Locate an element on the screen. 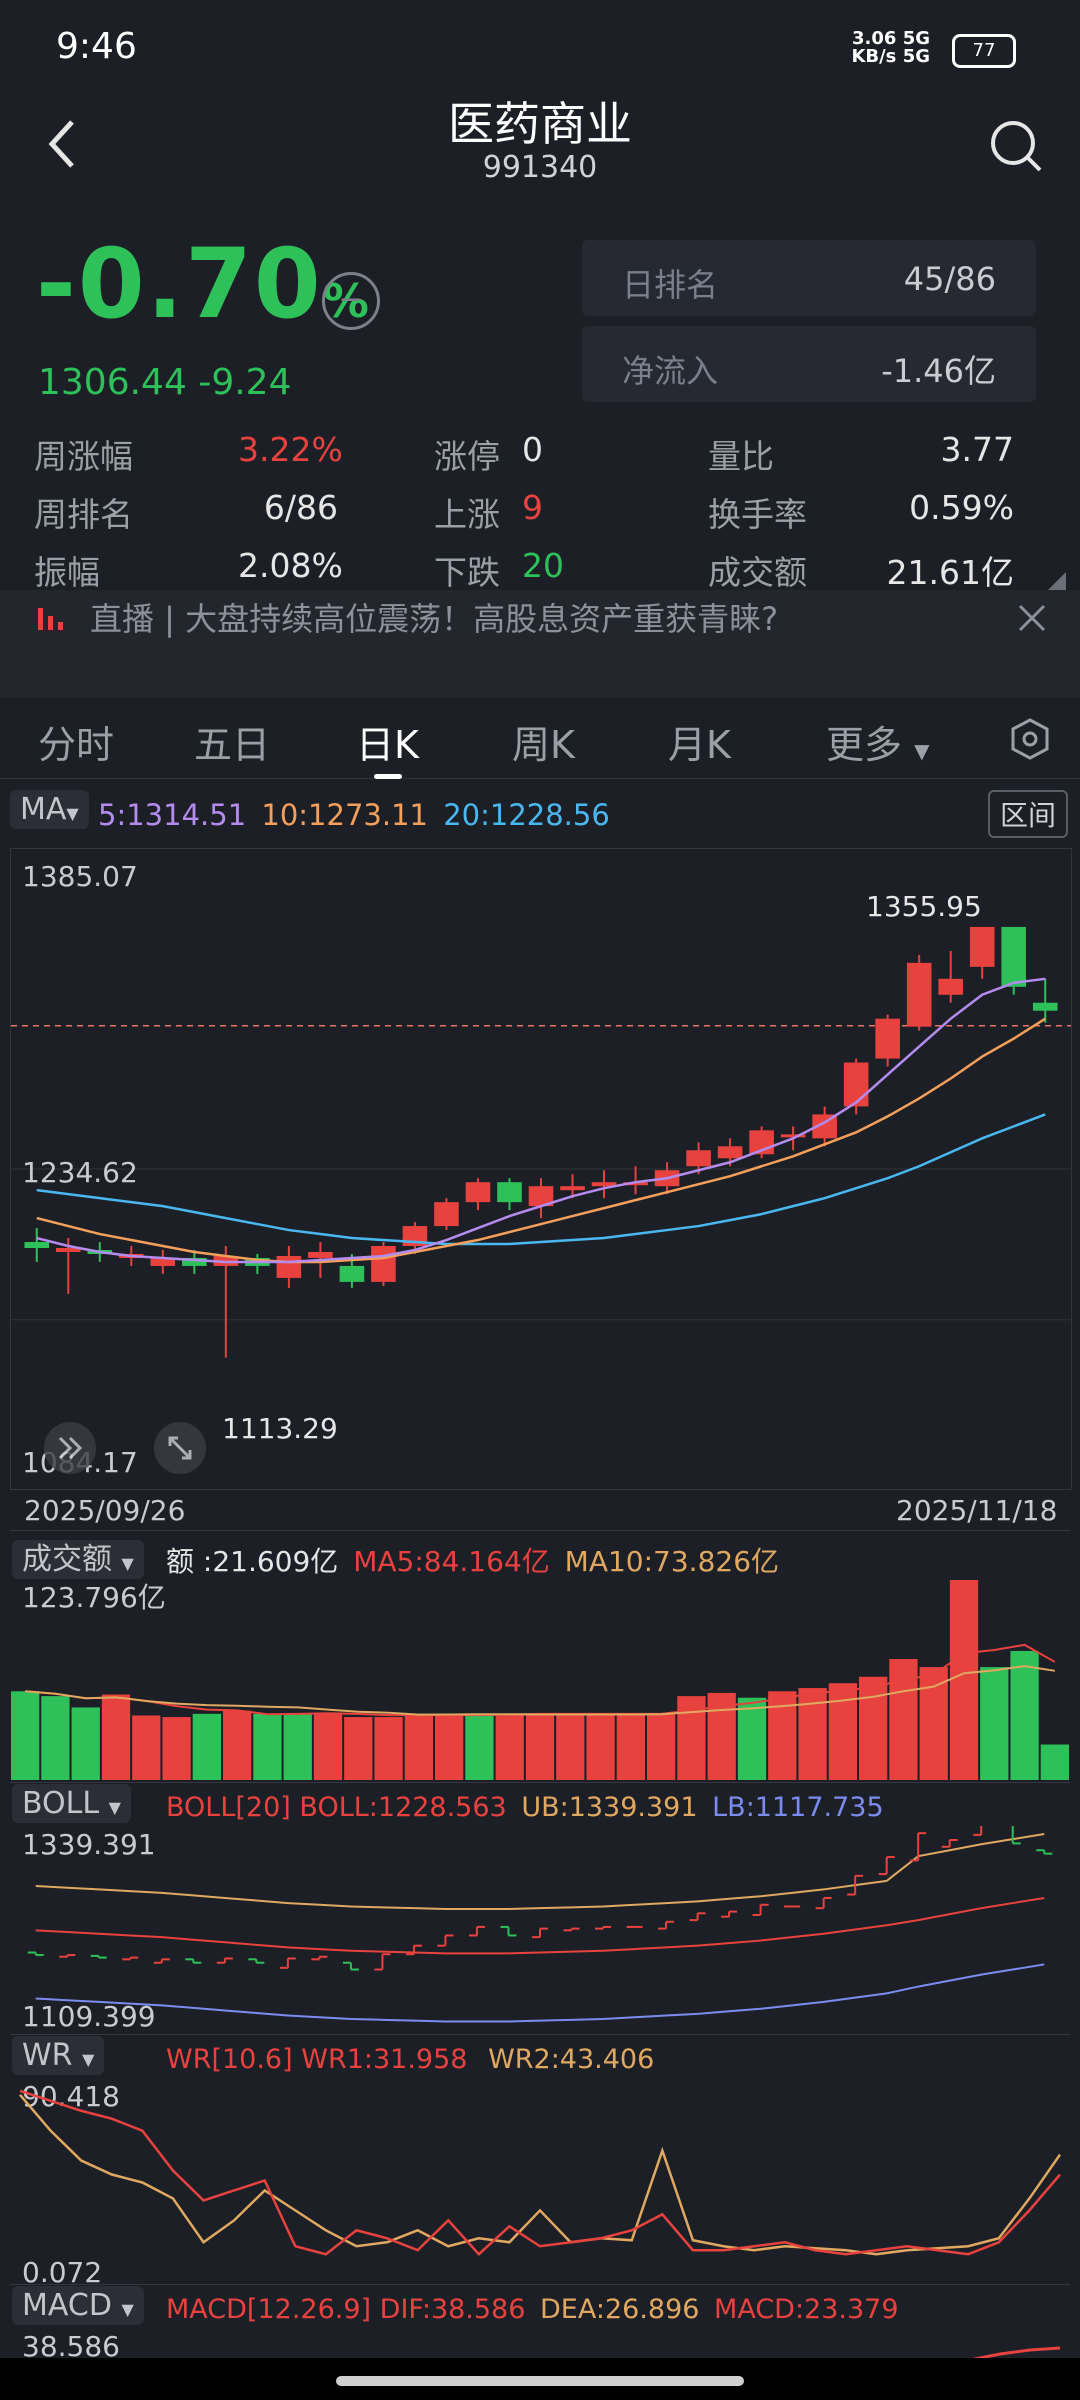  macd-param: MACD[12.26.9] is located at coordinates (269, 2309).